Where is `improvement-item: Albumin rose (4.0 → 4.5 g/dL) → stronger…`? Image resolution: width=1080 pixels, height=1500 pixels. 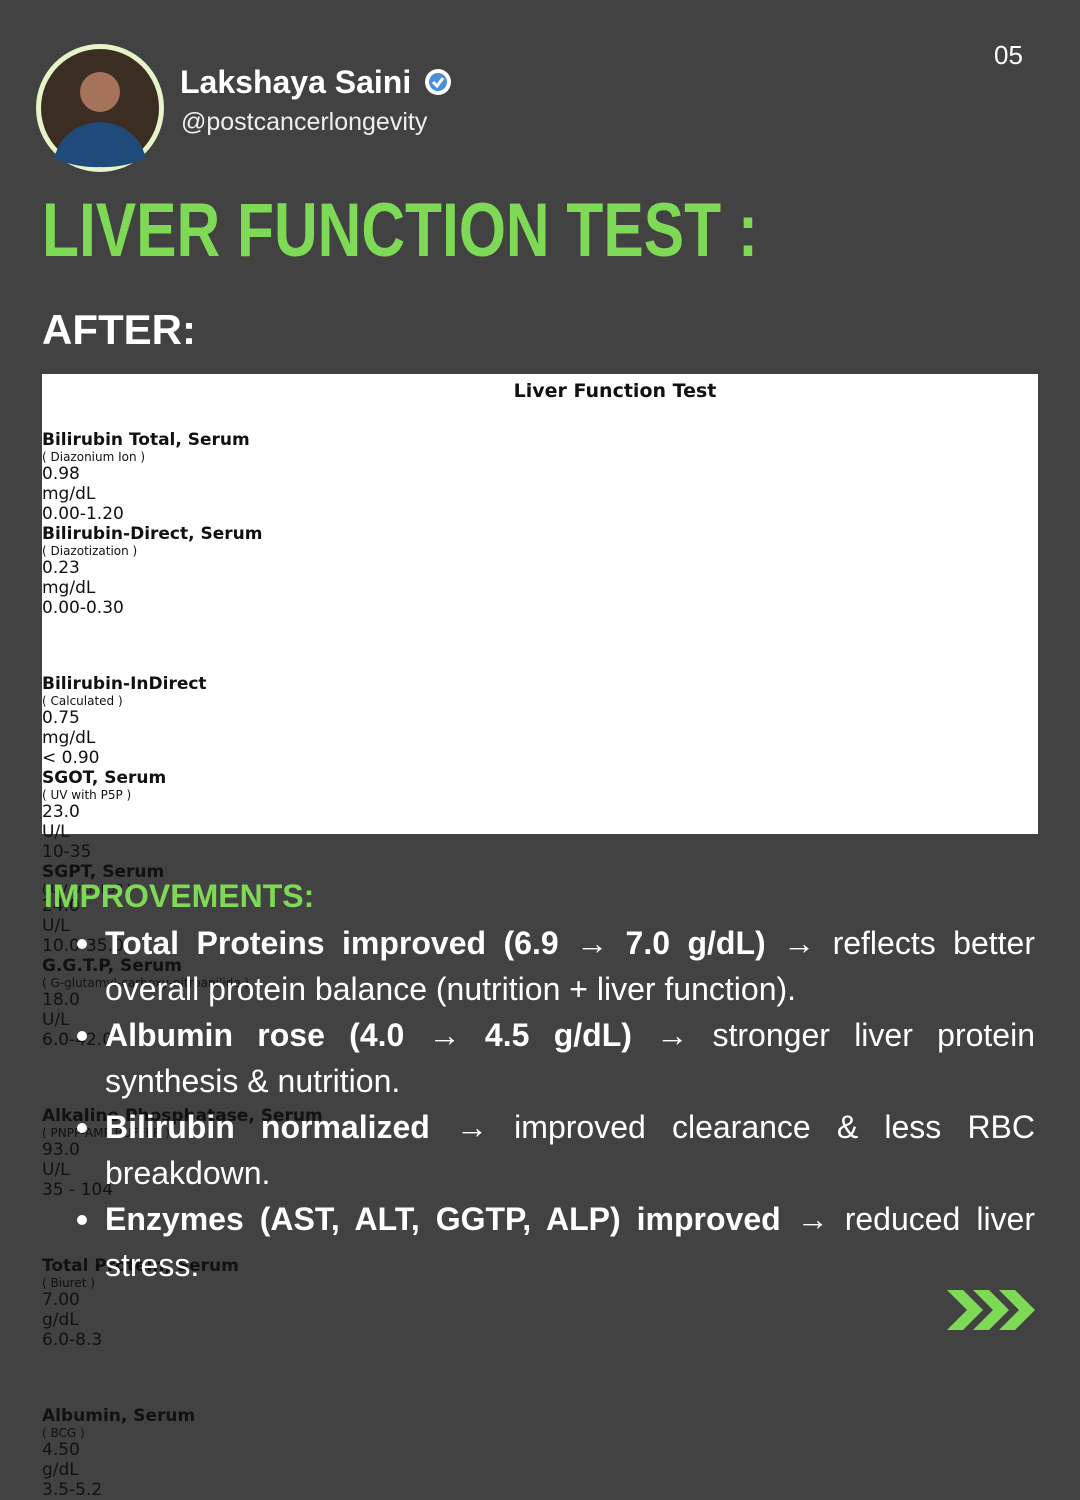 improvement-item: Albumin rose (4.0 → 4.5 g/dL) → stronger… is located at coordinates (556, 1058).